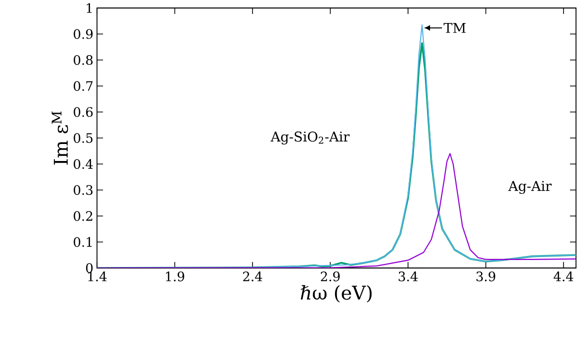 The height and width of the screenshot is (355, 581). Describe the element at coordinates (336, 293) in the screenshot. I see `x-axis-title: ℏω (eV)` at that location.